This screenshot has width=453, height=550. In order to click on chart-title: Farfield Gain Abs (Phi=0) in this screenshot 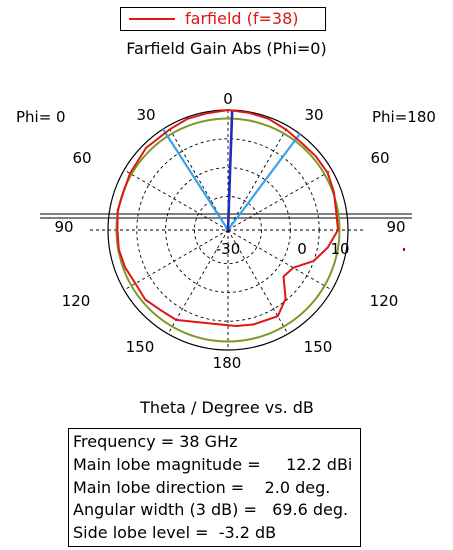, I will do `click(226, 48)`.